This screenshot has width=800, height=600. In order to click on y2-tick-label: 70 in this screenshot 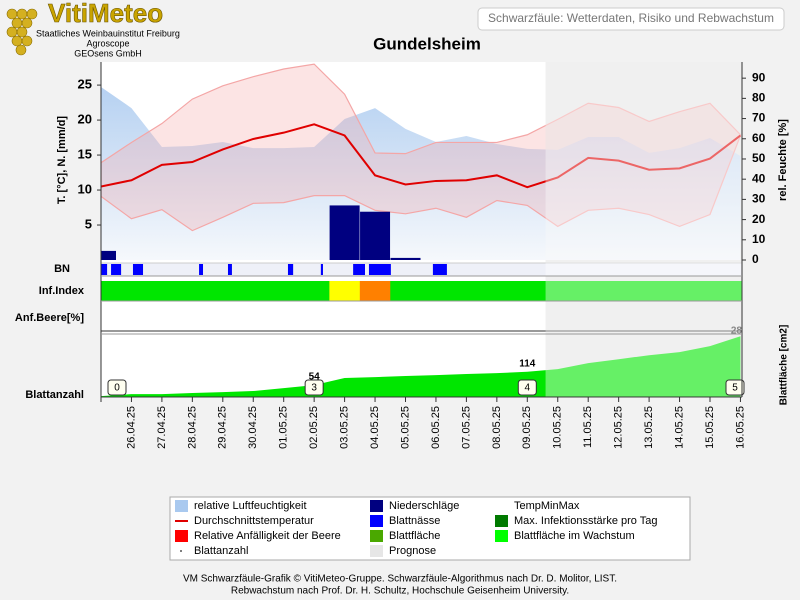, I will do `click(759, 118)`.